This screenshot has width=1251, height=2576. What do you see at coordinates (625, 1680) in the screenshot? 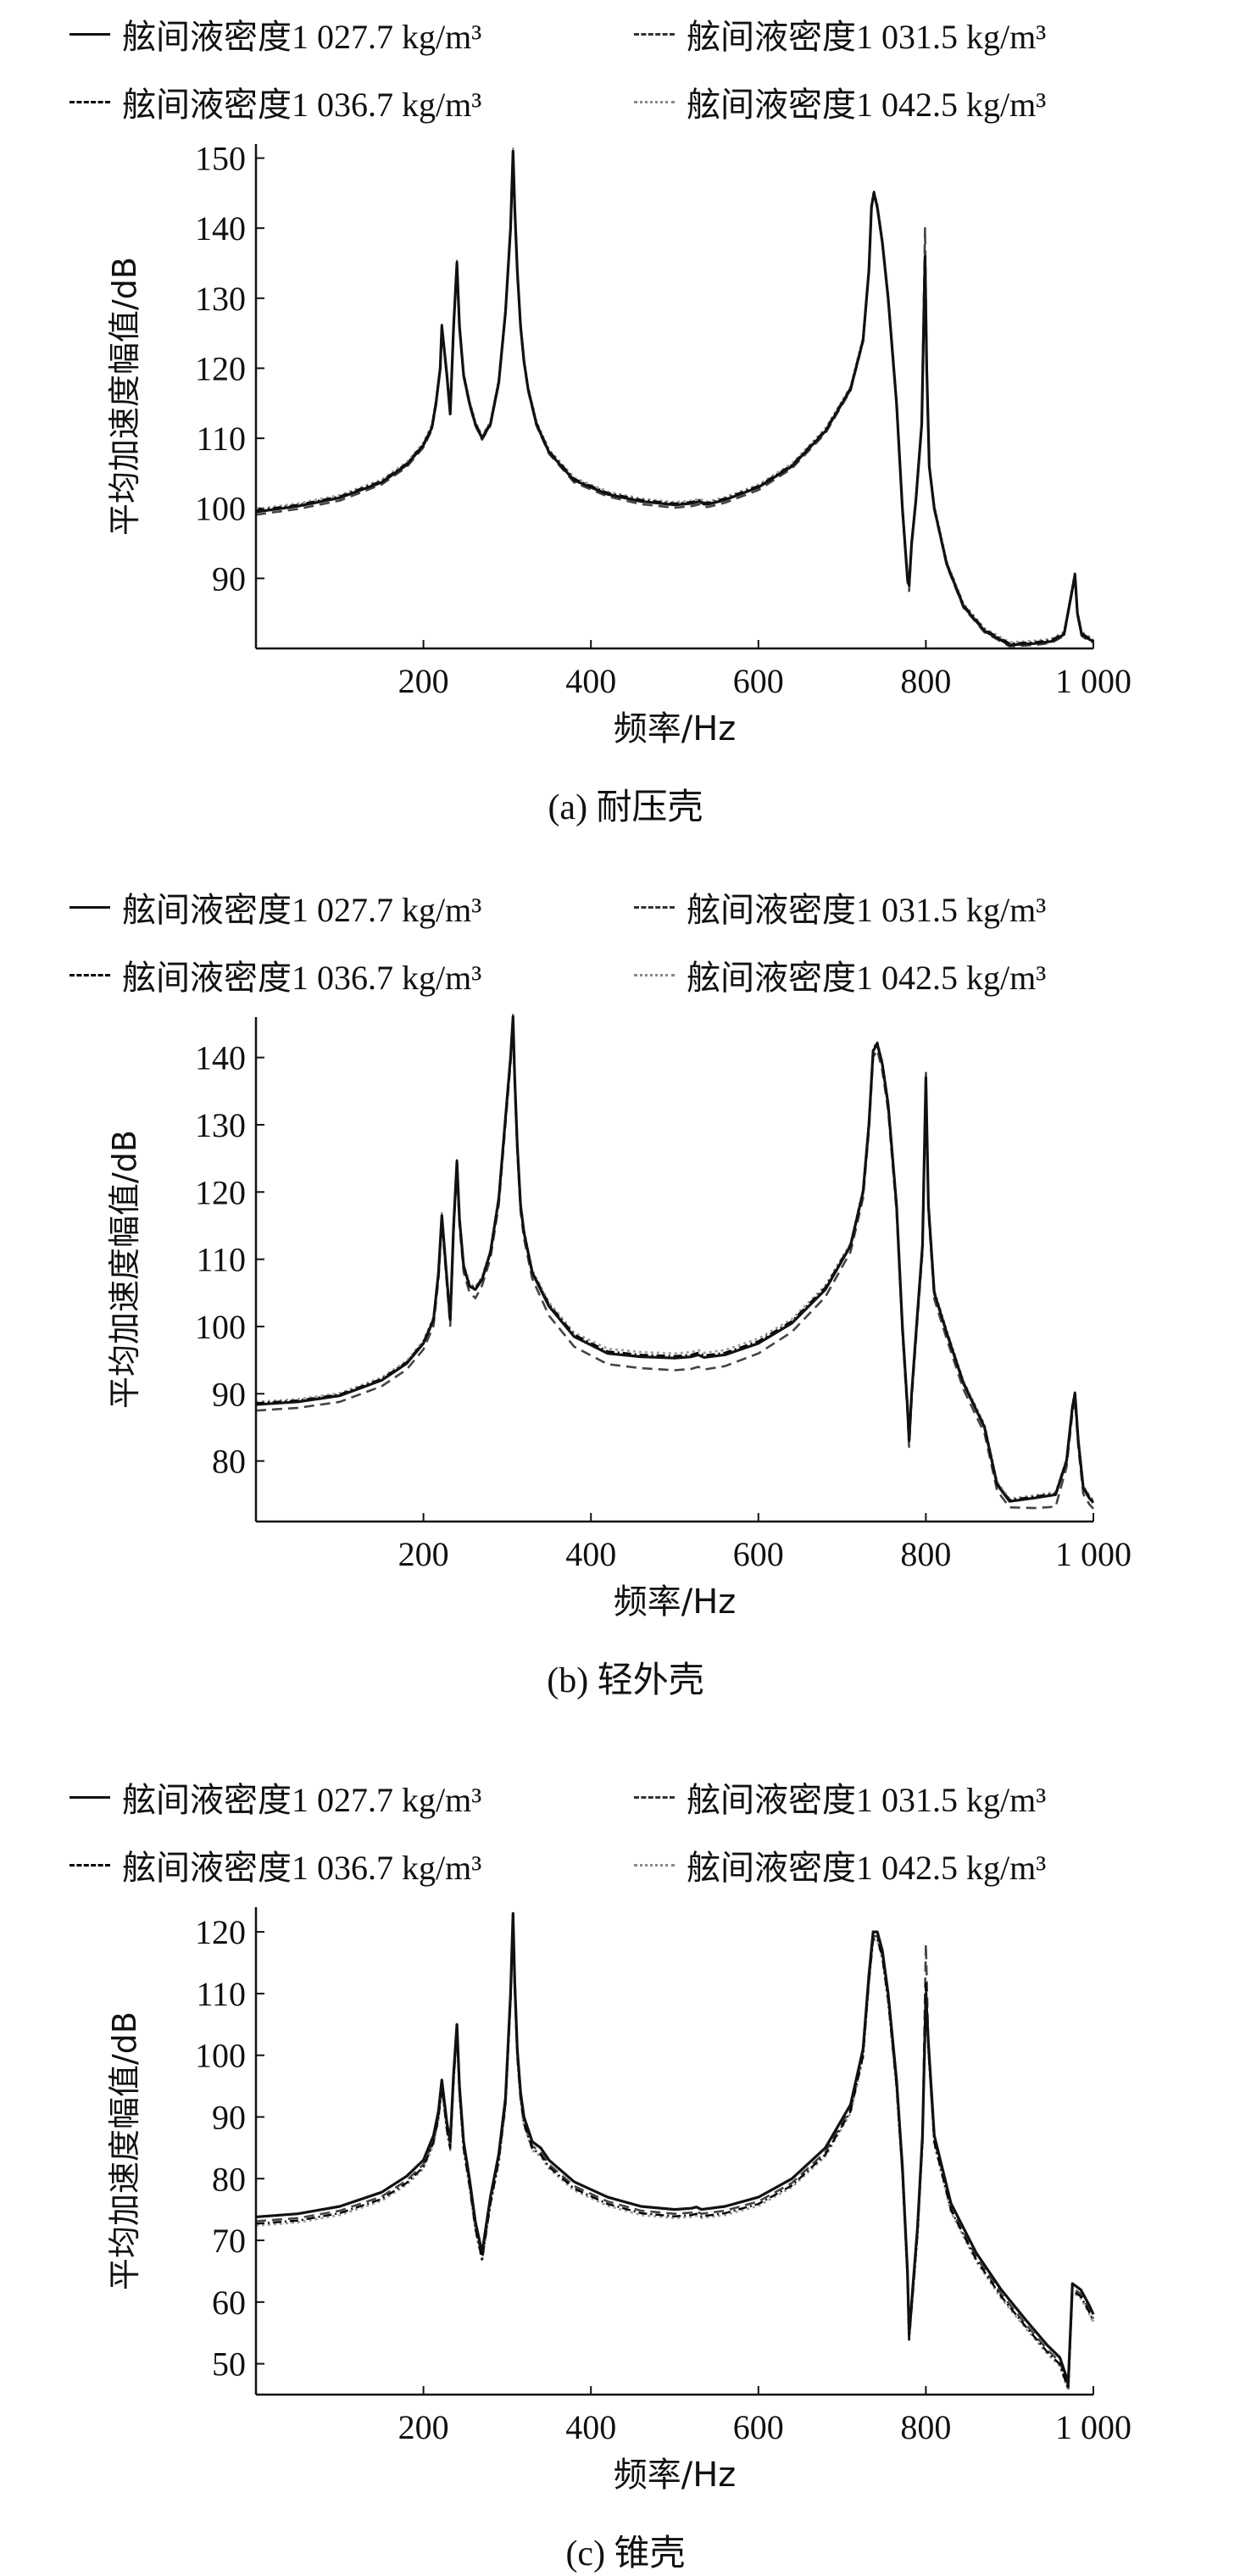
I see `chart-caption: (b) 轻外壳` at bounding box center [625, 1680].